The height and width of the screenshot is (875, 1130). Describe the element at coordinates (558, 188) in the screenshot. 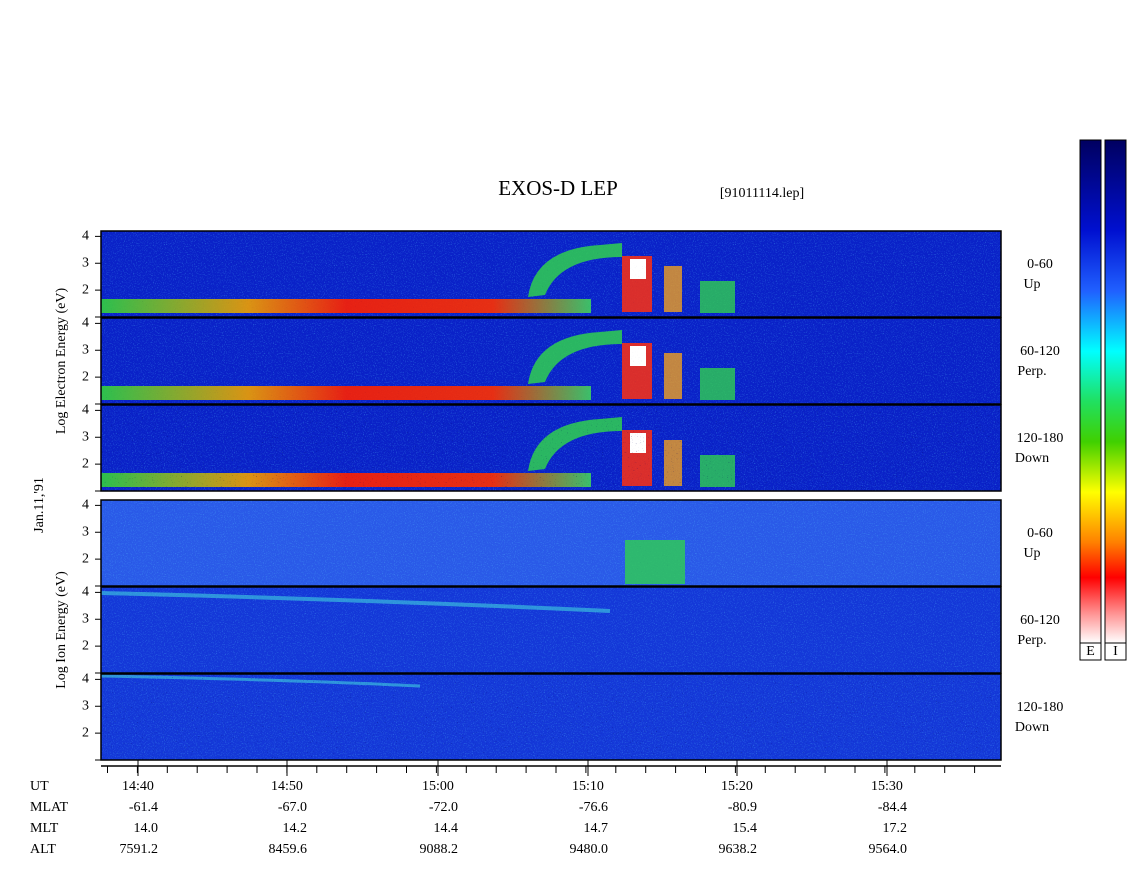

I see `title: EXOS-D LEP` at that location.